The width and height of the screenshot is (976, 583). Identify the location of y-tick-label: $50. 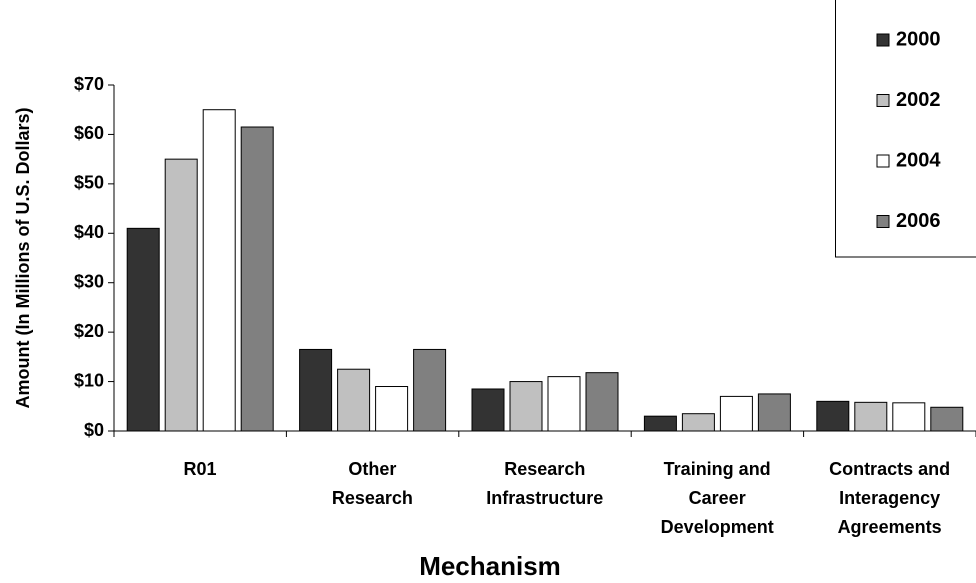
(89, 183).